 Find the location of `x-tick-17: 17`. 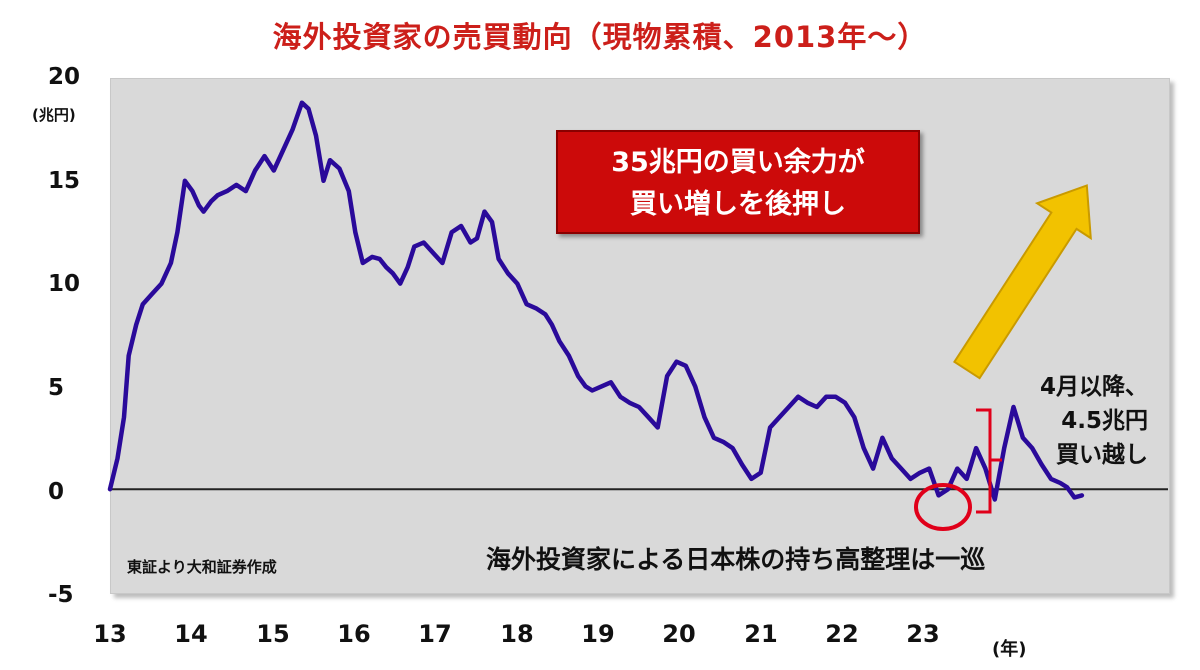

x-tick-17: 17 is located at coordinates (435, 634).